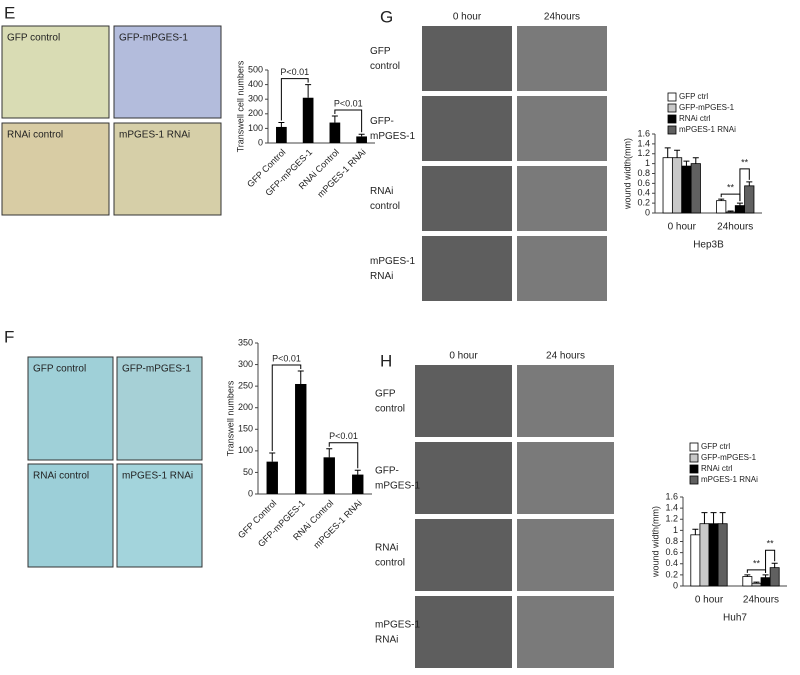 The height and width of the screenshot is (675, 800). Describe the element at coordinates (288, 172) in the screenshot. I see `x-tick-label: GFP-mPGES-1` at that location.